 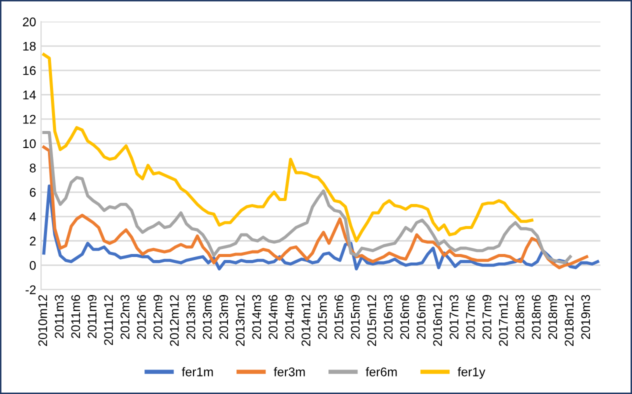 What do you see at coordinates (29, 21) in the screenshot?
I see `y-tick-label: 20` at bounding box center [29, 21].